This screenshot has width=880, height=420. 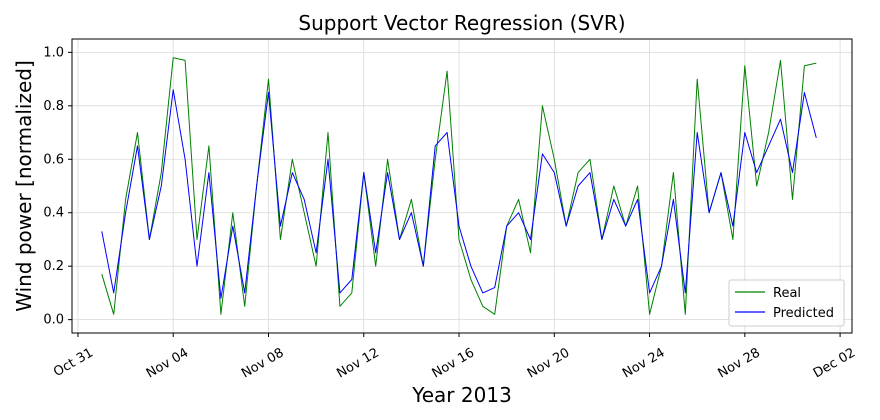 What do you see at coordinates (73, 362) in the screenshot?
I see `x-tick-label: Oct 31` at bounding box center [73, 362].